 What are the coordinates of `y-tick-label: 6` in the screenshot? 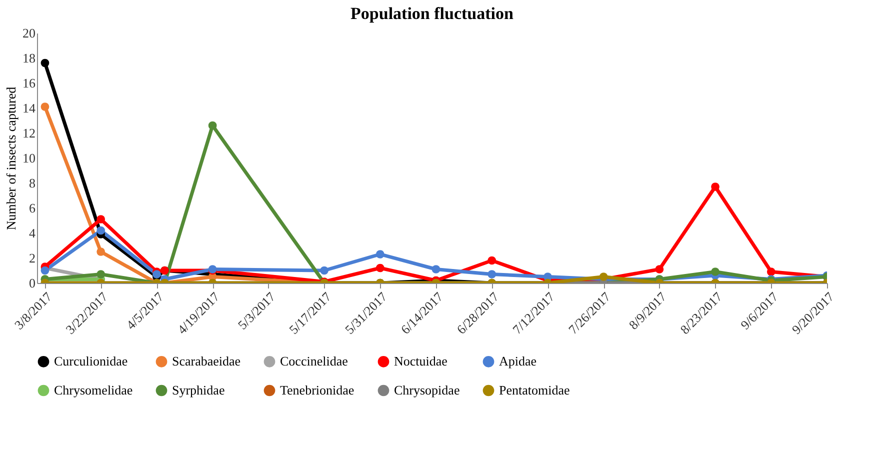 It's located at (32, 208).